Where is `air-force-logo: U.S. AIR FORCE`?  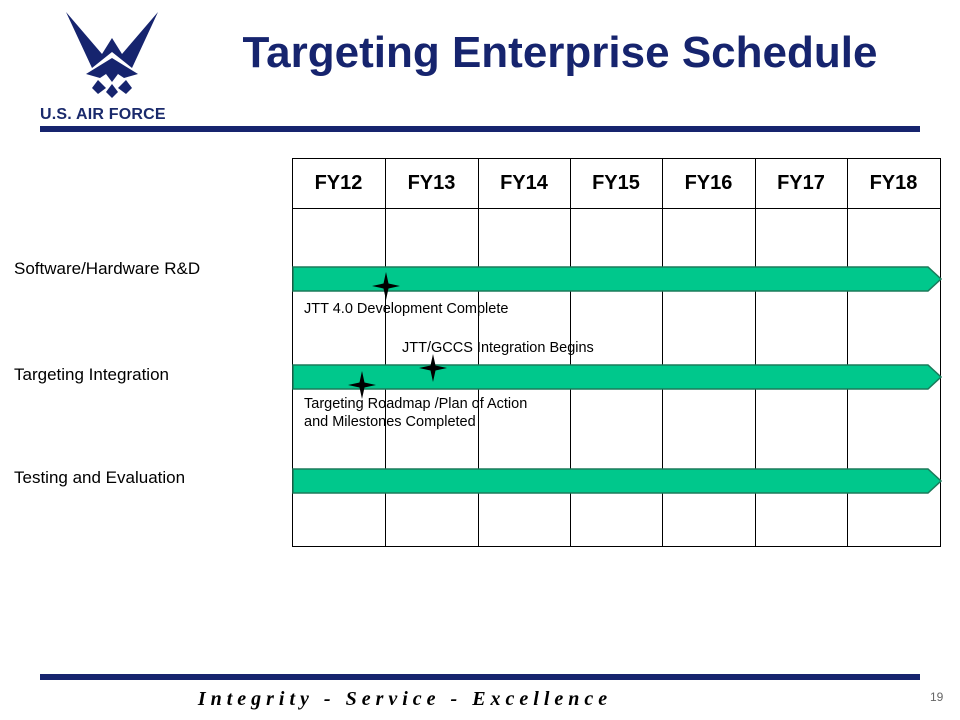
air-force-logo: U.S. AIR FORCE is located at coordinates (114, 67).